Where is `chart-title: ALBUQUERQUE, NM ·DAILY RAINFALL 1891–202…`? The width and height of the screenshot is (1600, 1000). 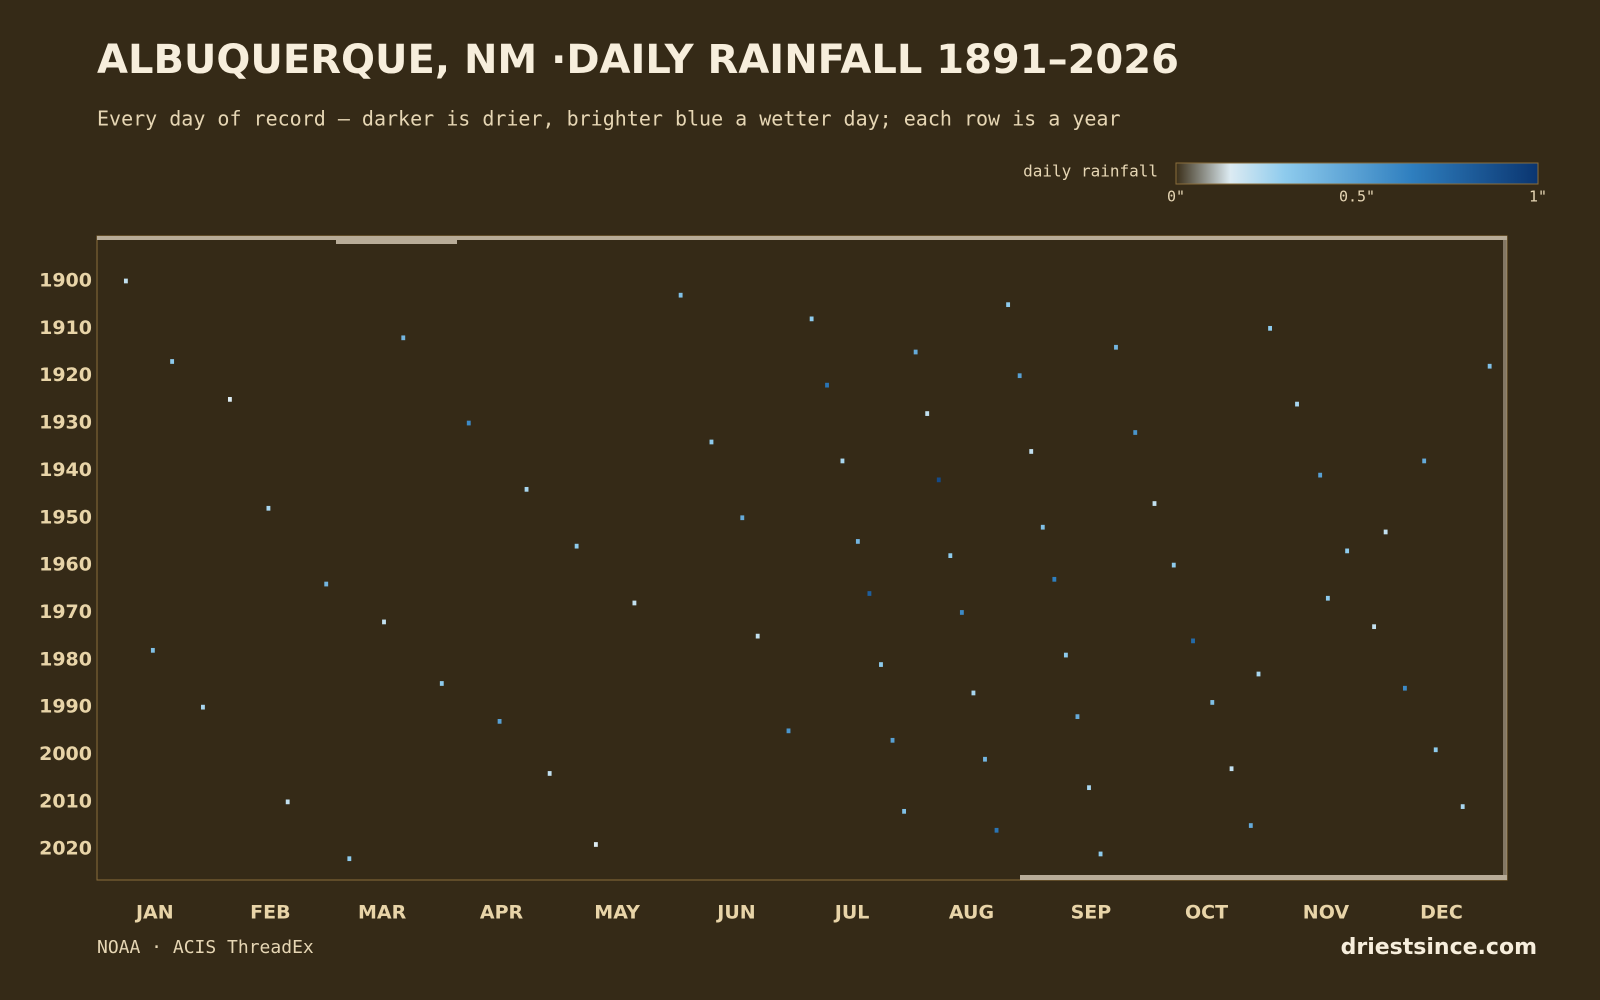 chart-title: ALBUQUERQUE, NM ·DAILY RAINFALL 1891–202… is located at coordinates (638, 60).